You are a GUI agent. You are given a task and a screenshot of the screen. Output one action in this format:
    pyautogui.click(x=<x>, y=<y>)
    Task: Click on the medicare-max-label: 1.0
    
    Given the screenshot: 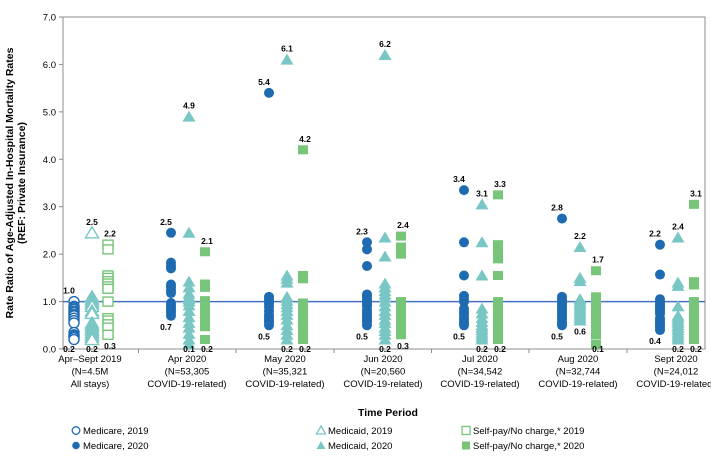 What is the action you would take?
    pyautogui.click(x=69, y=291)
    